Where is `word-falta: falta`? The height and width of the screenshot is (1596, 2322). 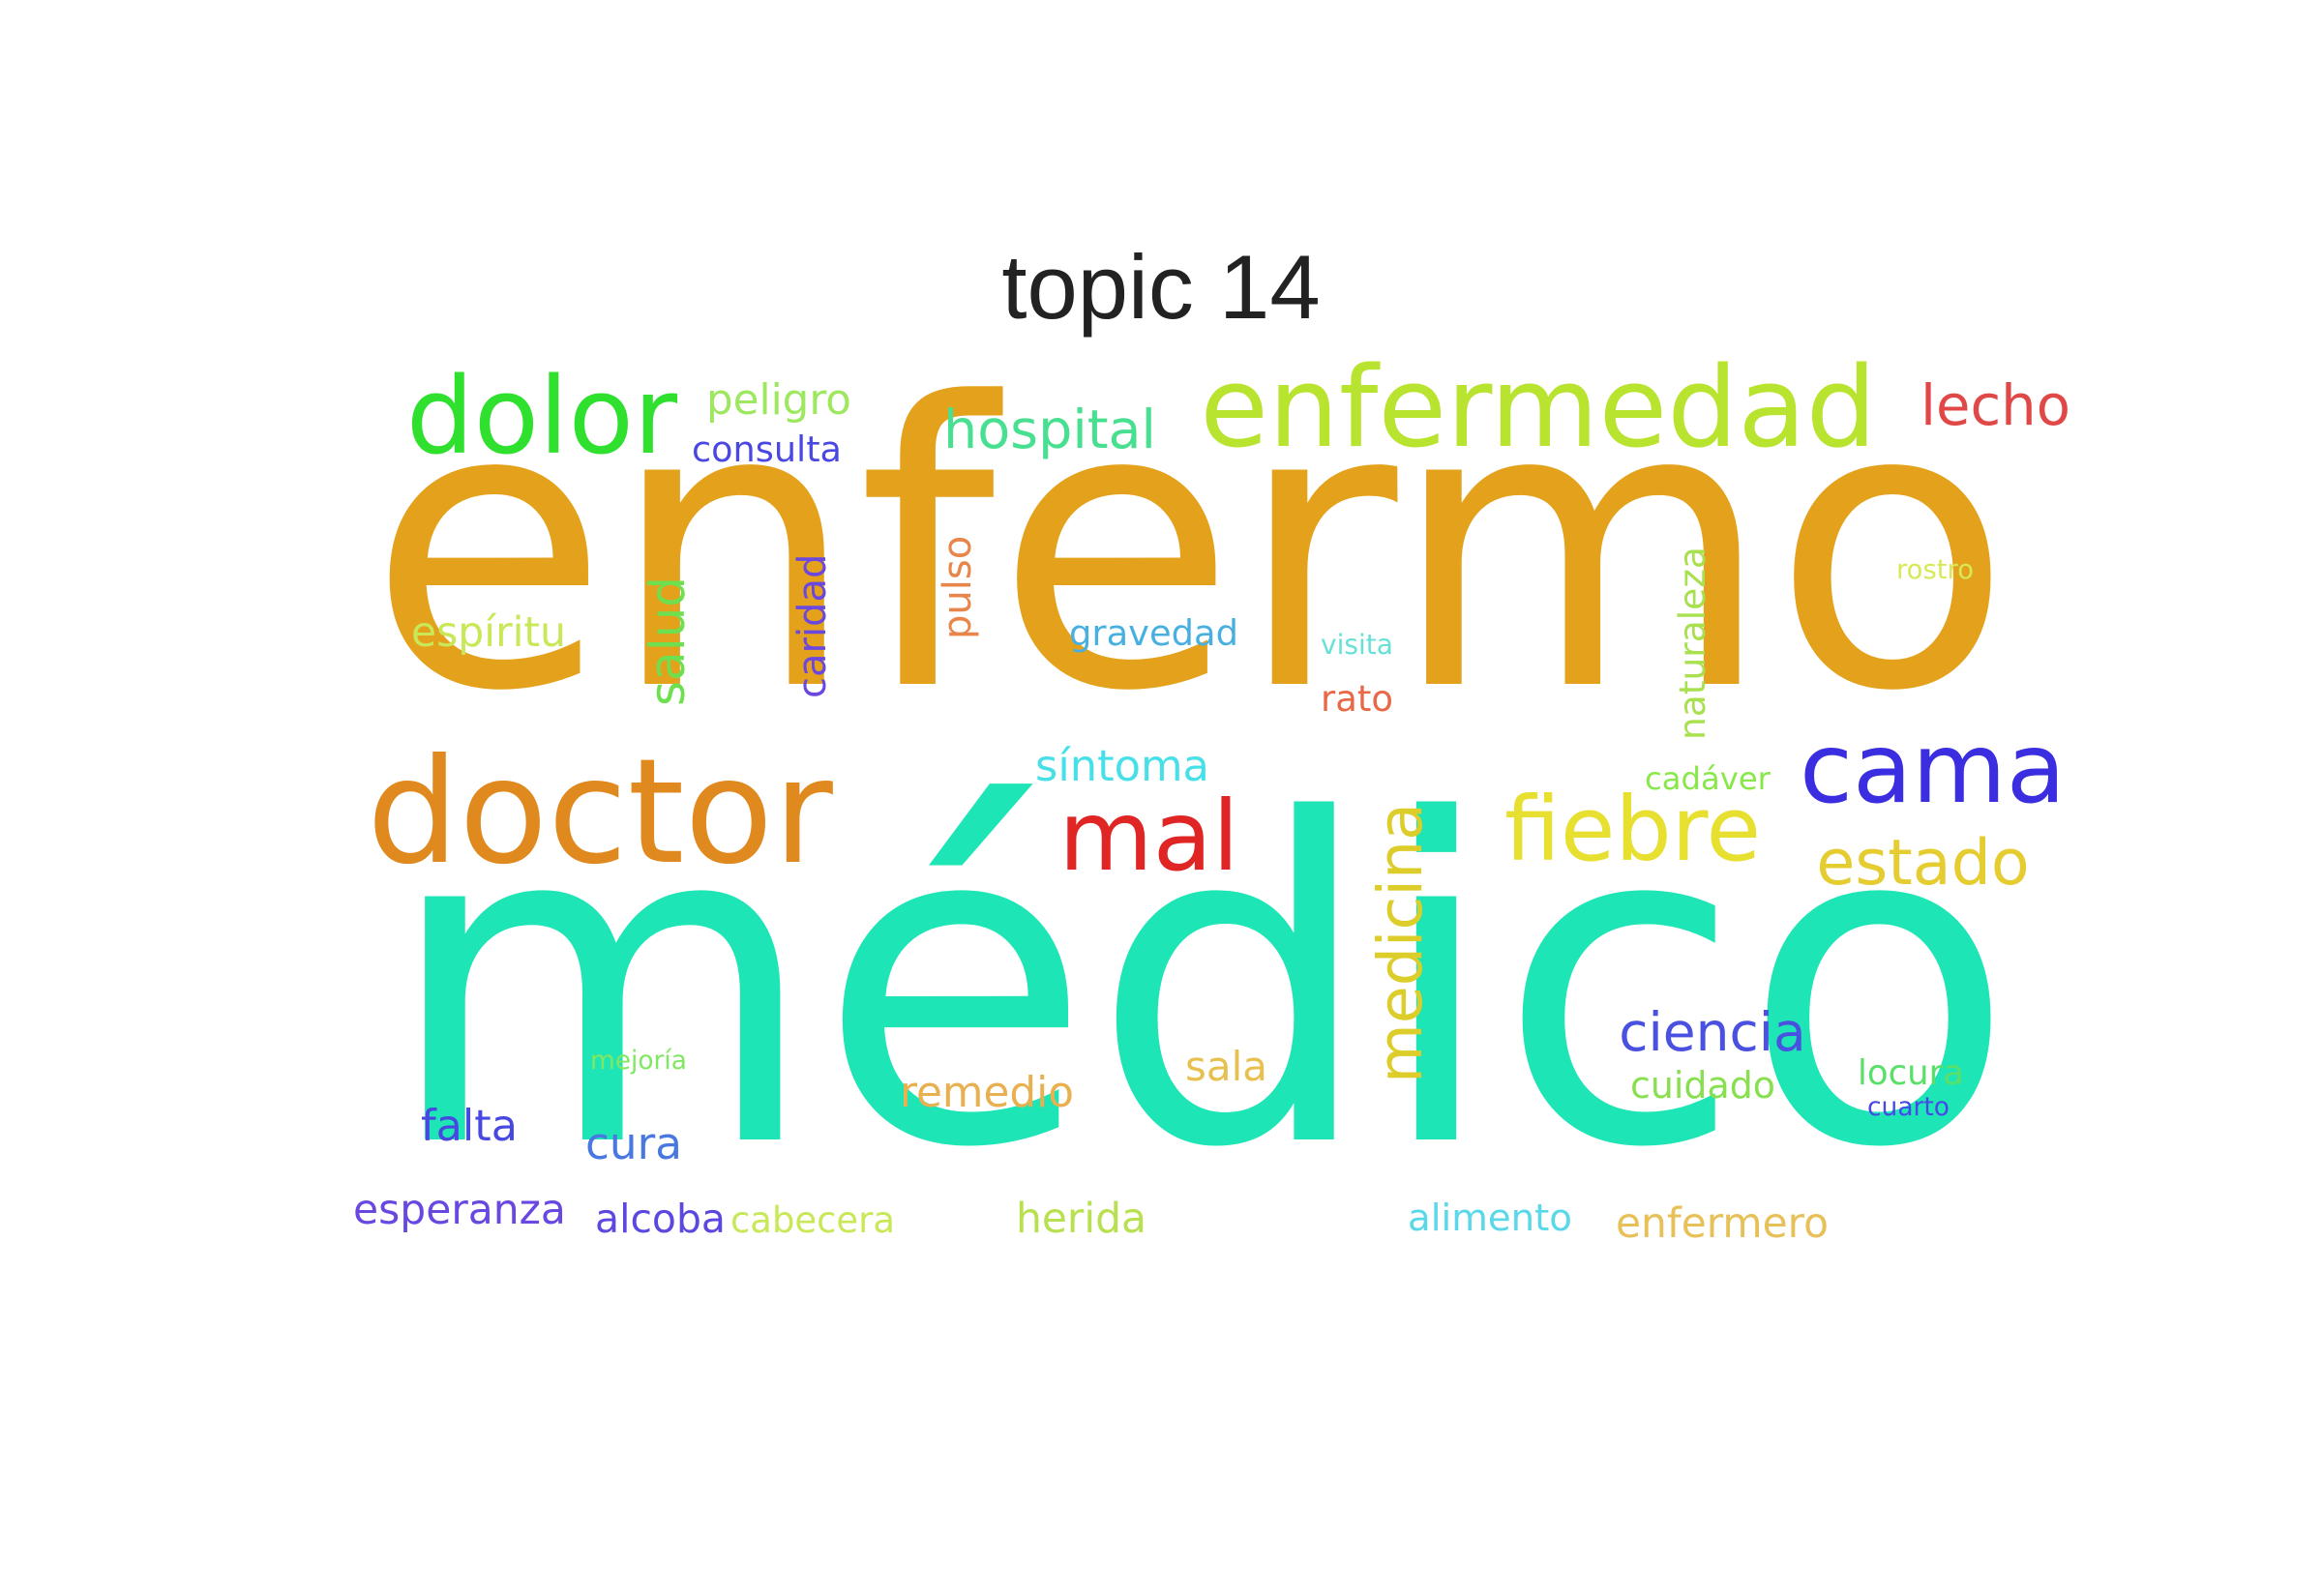 word-falta: falta is located at coordinates (469, 1126).